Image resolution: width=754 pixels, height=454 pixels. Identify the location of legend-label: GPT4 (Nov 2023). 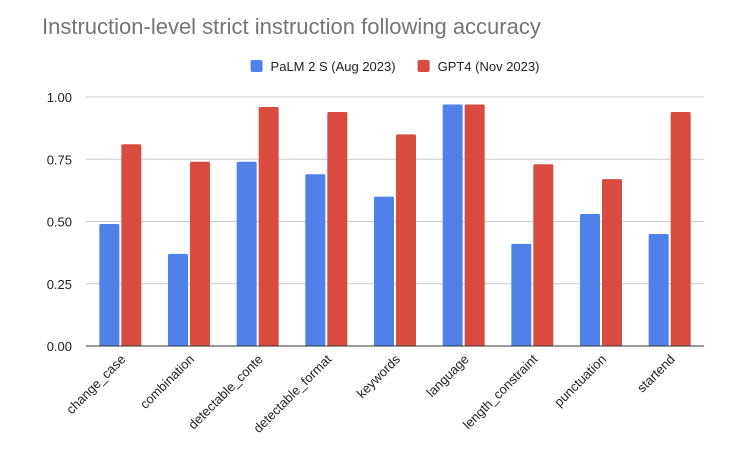
(489, 66).